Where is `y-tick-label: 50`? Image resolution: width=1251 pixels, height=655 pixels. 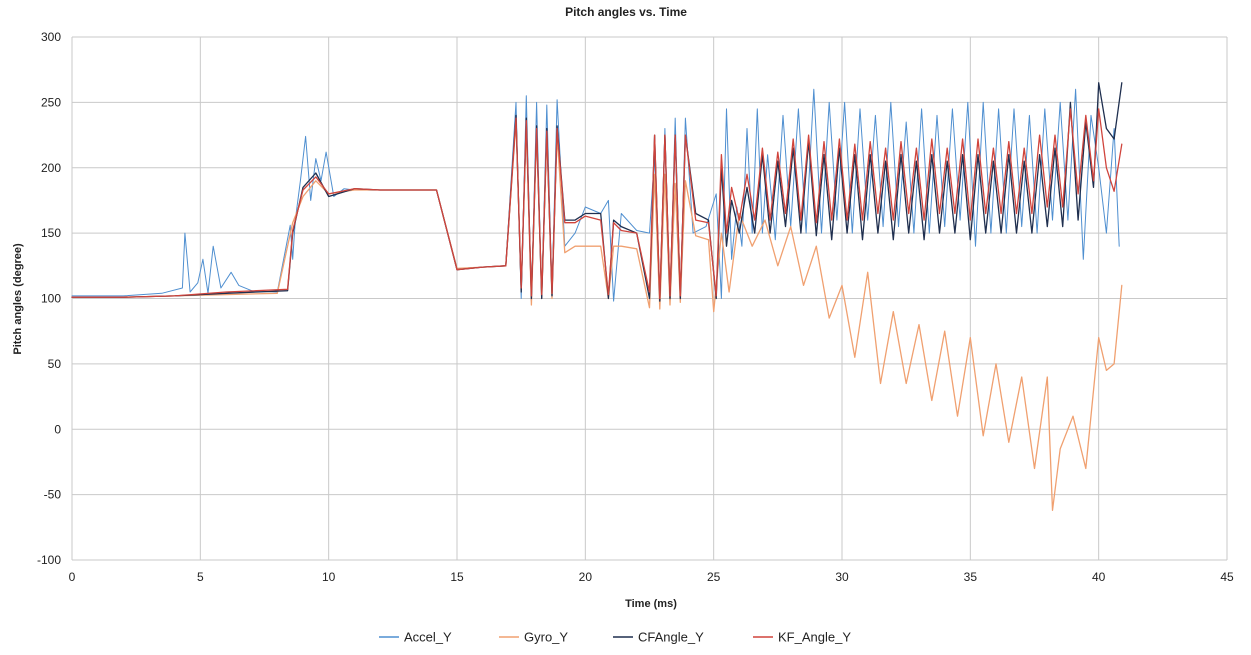
y-tick-label: 50 is located at coordinates (55, 364).